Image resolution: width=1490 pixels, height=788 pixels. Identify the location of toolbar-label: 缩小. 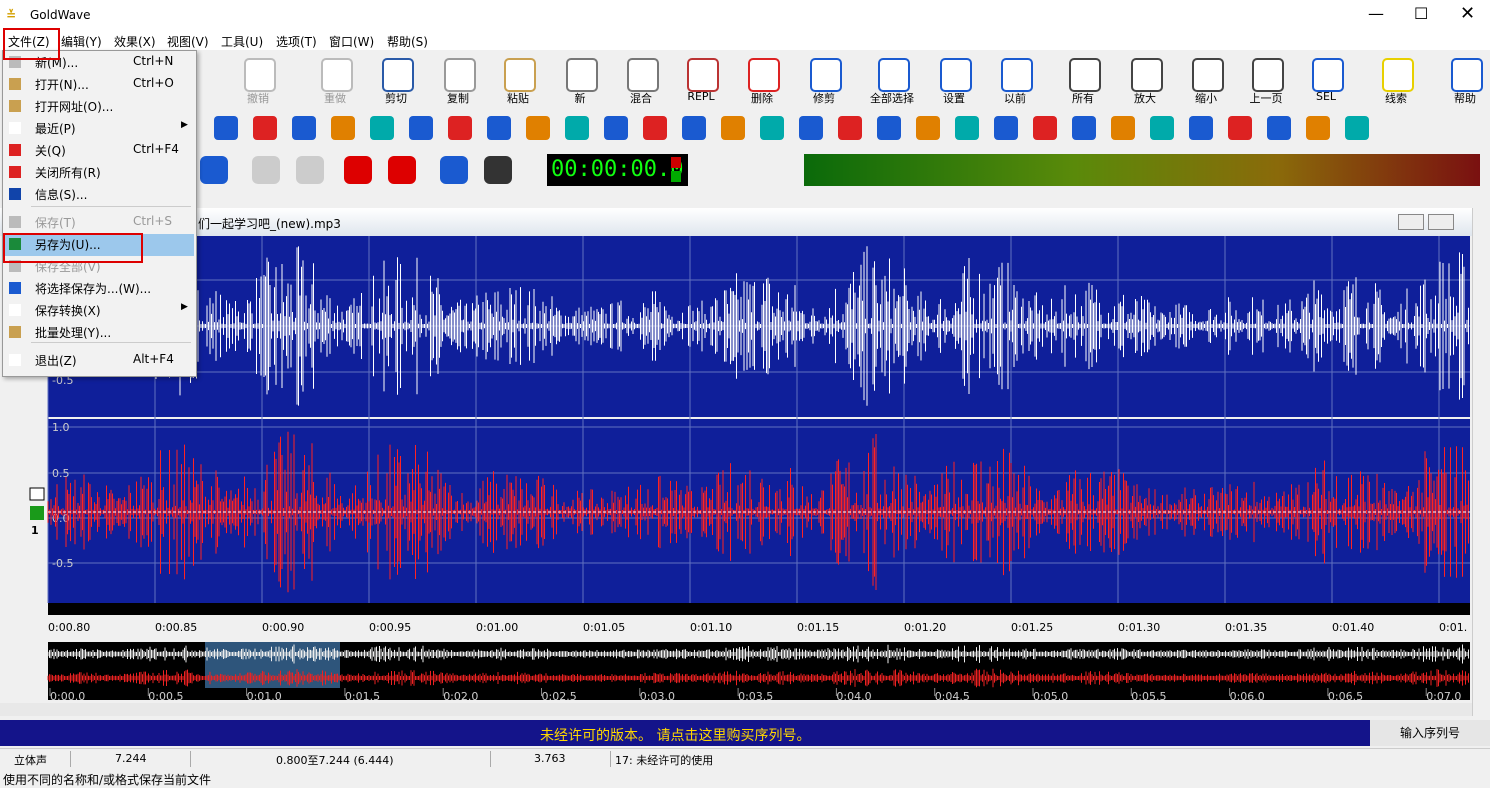
(1206, 98).